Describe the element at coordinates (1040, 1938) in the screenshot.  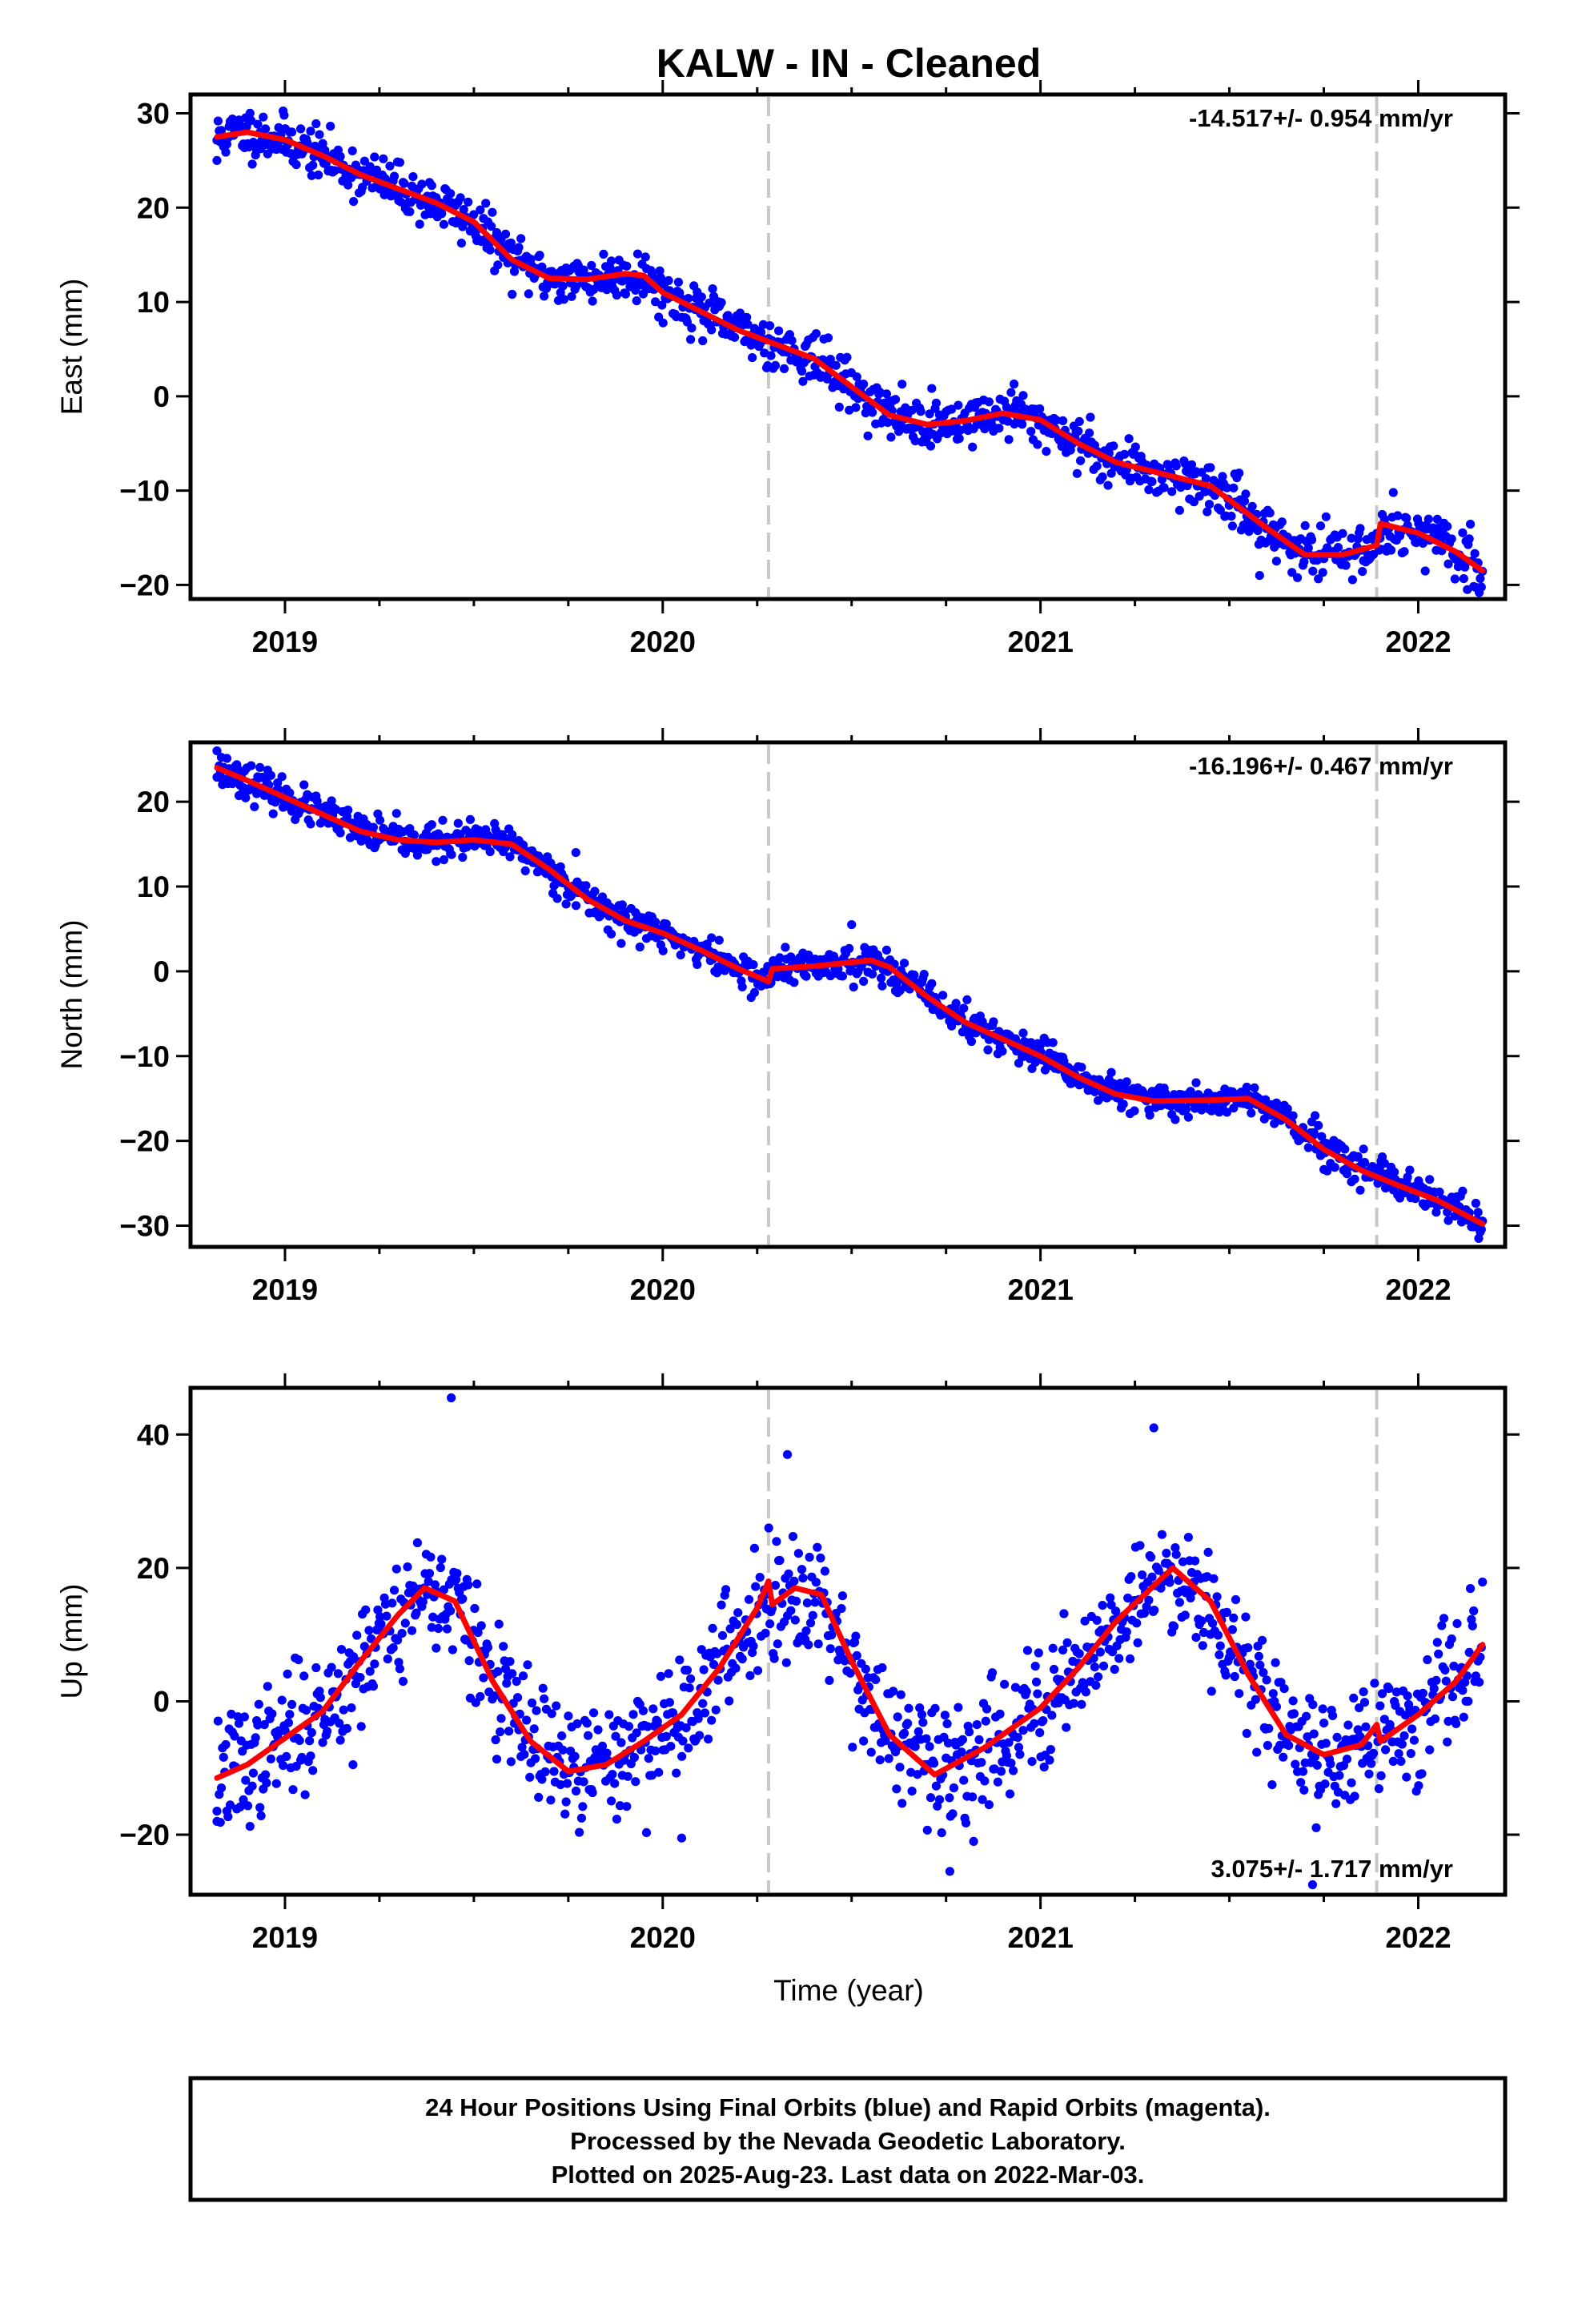
I see `up-x-tick-label: 2021` at that location.